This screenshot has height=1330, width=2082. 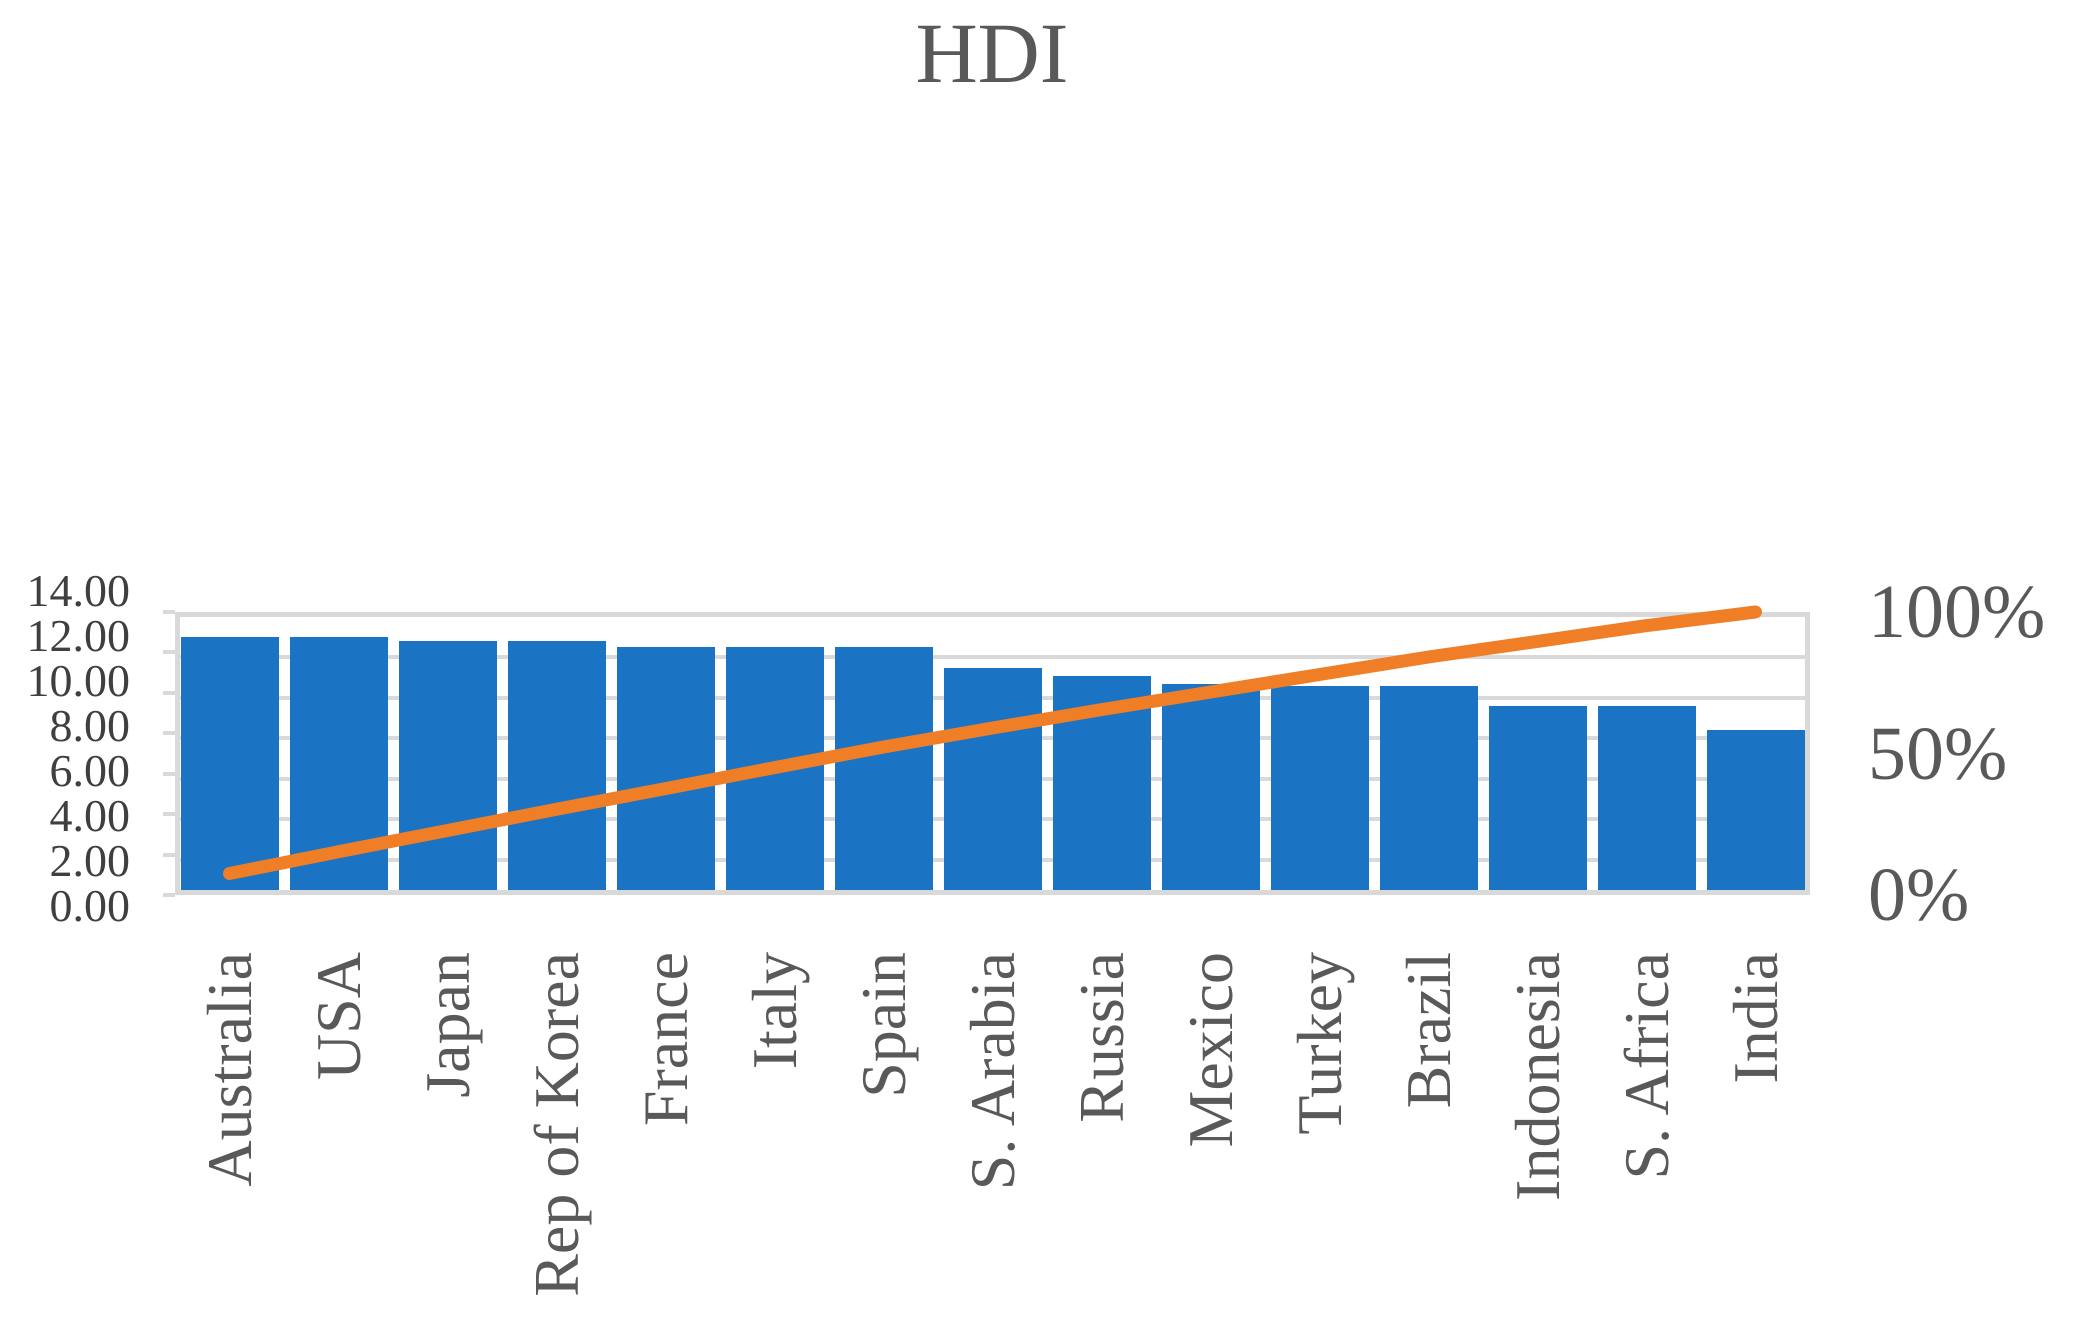 I want to click on x-axis-category-label: S. Africa, so click(x=1646, y=1141).